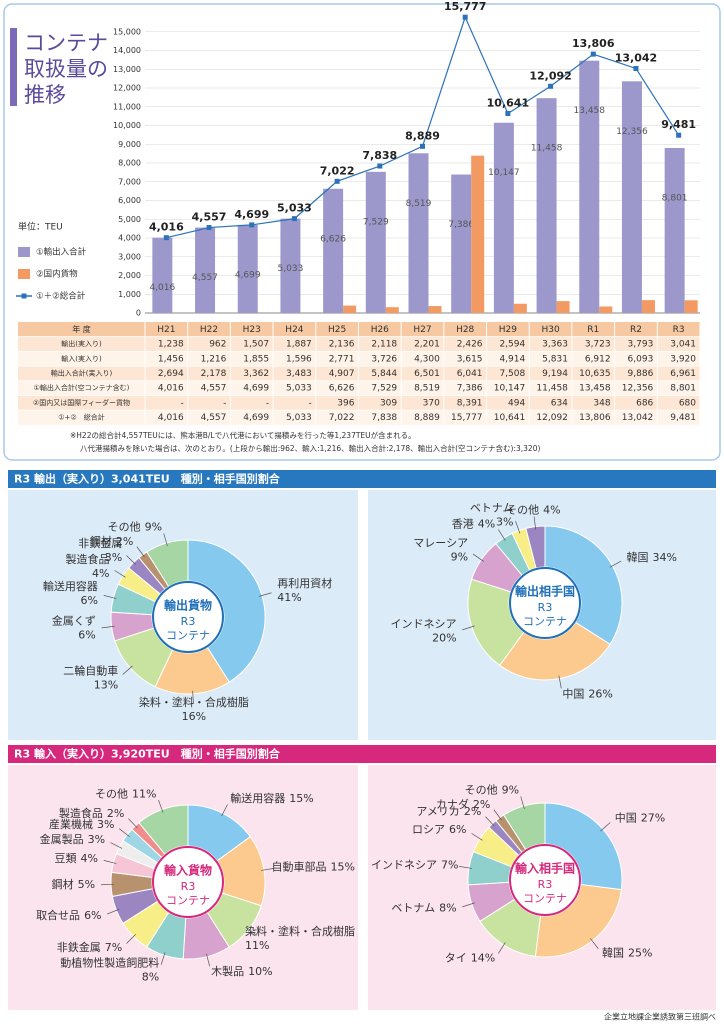 This screenshot has height=1024, width=724. Describe the element at coordinates (188, 617) in the screenshot. I see `pie-center` at that location.